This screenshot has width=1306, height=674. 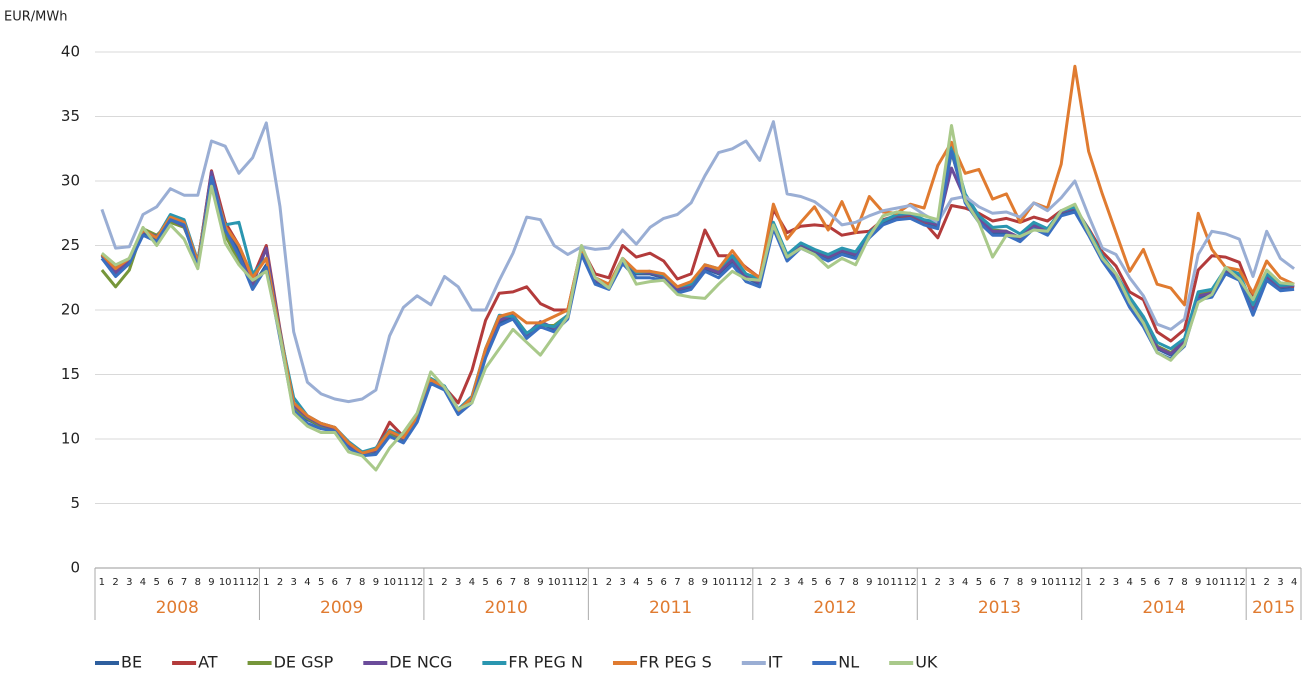 What do you see at coordinates (304, 662) in the screenshot?
I see `legend-label: DE GSP` at bounding box center [304, 662].